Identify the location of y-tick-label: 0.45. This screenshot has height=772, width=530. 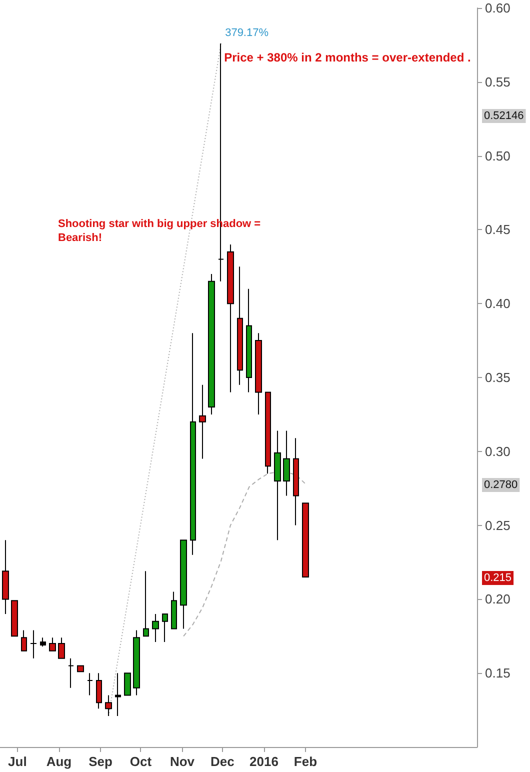
(497, 230).